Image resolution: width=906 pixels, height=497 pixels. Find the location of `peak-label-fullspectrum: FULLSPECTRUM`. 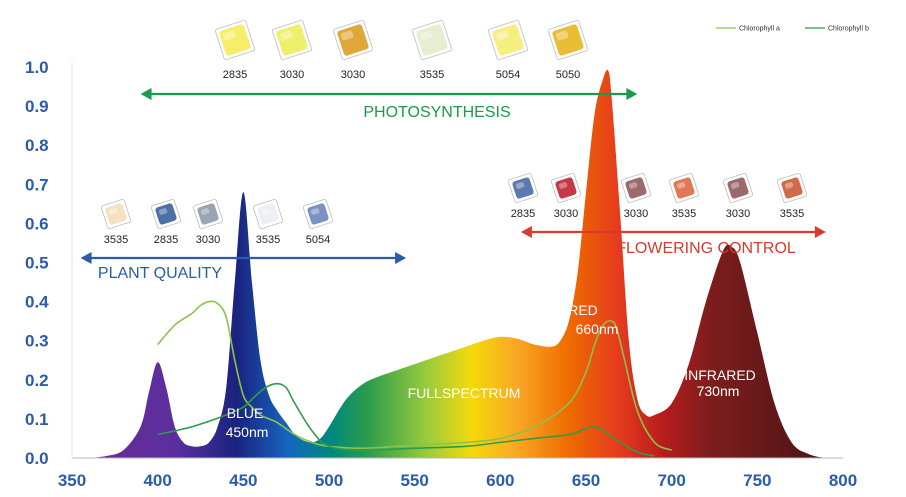

peak-label-fullspectrum: FULLSPECTRUM is located at coordinates (464, 393).